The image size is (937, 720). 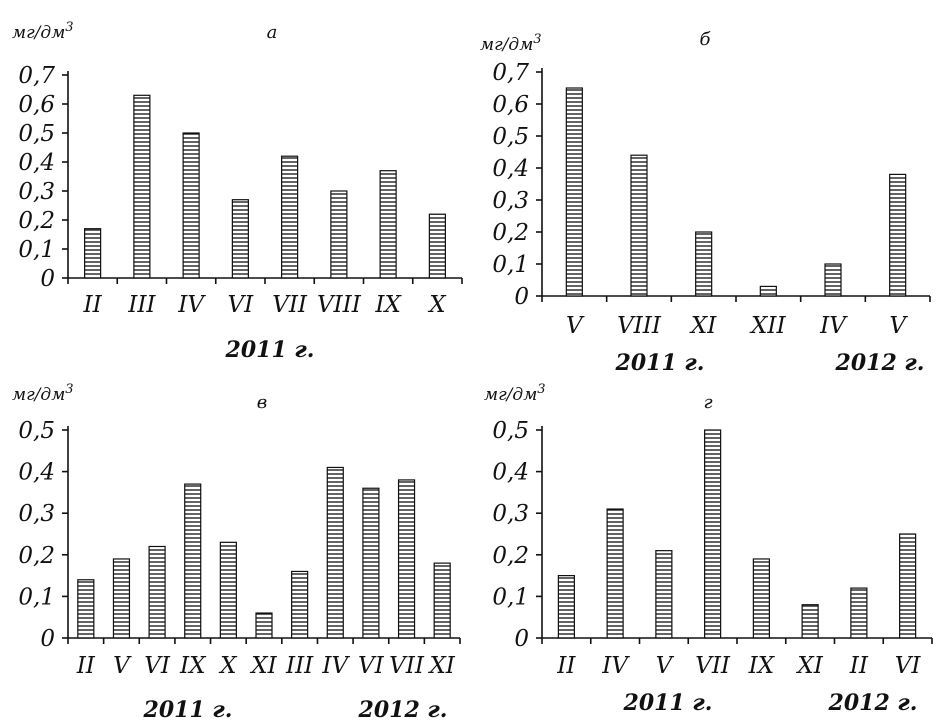 What do you see at coordinates (262, 402) in the screenshot?
I see `chart-title: в` at bounding box center [262, 402].